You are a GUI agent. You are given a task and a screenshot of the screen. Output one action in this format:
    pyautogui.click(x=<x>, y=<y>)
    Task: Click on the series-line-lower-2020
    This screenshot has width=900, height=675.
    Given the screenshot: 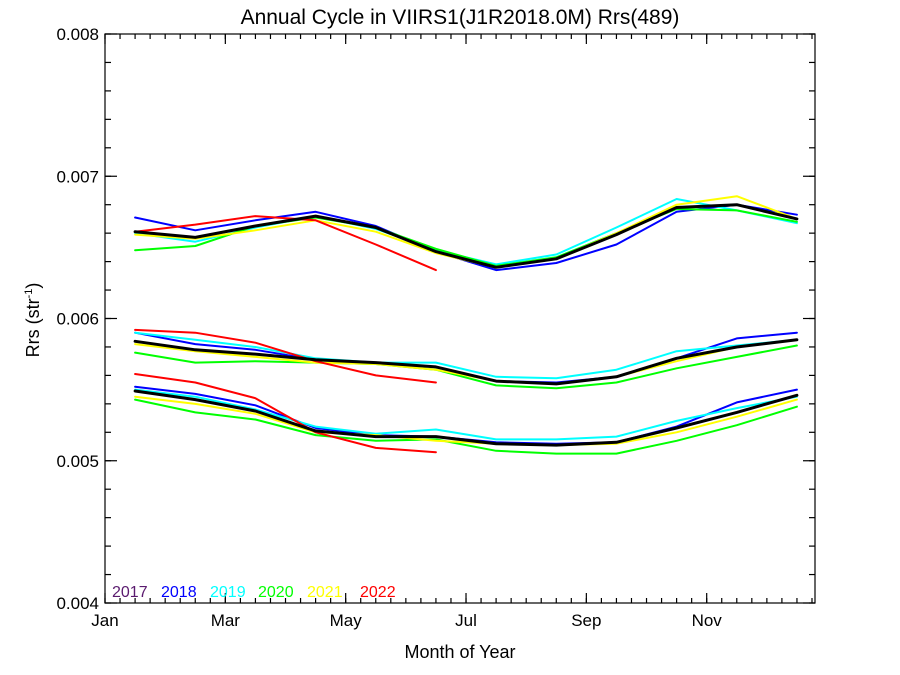 What is the action you would take?
    pyautogui.click(x=466, y=426)
    